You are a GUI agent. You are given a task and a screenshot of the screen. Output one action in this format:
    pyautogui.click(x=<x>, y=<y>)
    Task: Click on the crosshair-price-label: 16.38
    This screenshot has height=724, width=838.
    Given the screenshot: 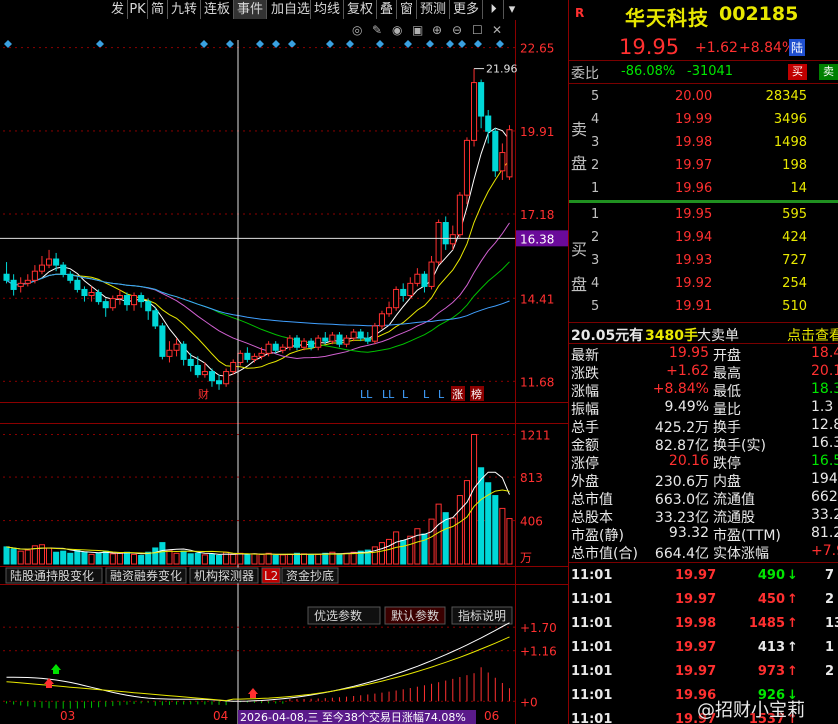 What is the action you would take?
    pyautogui.click(x=537, y=239)
    